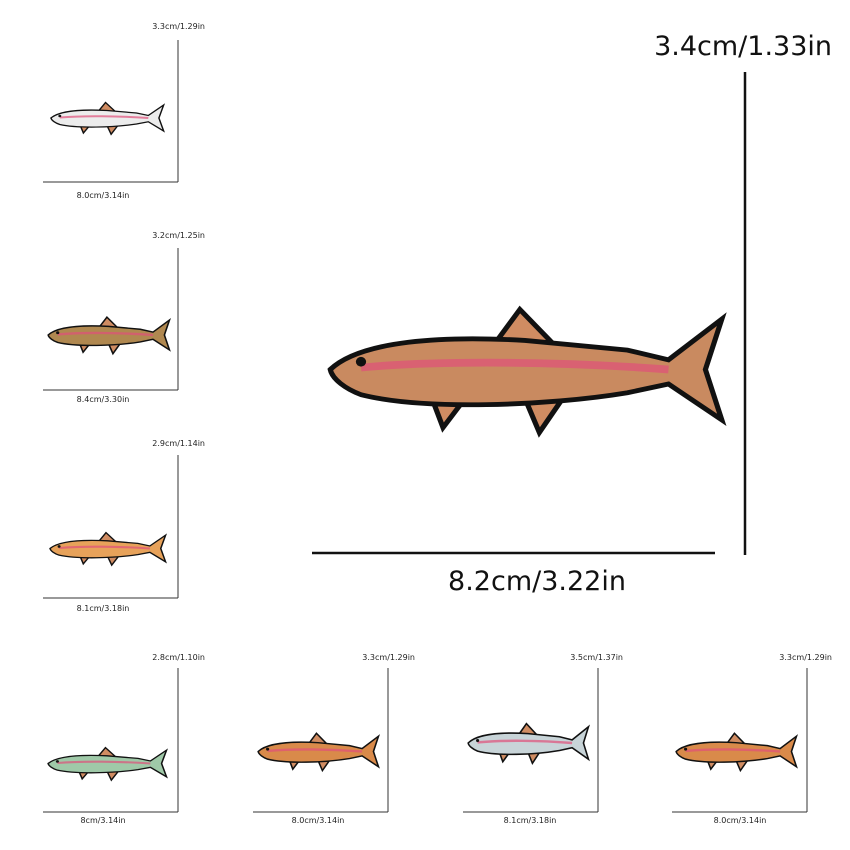 This screenshot has width=850, height=850. I want to click on width-label: 8.4cm/3.30in, so click(103, 399).